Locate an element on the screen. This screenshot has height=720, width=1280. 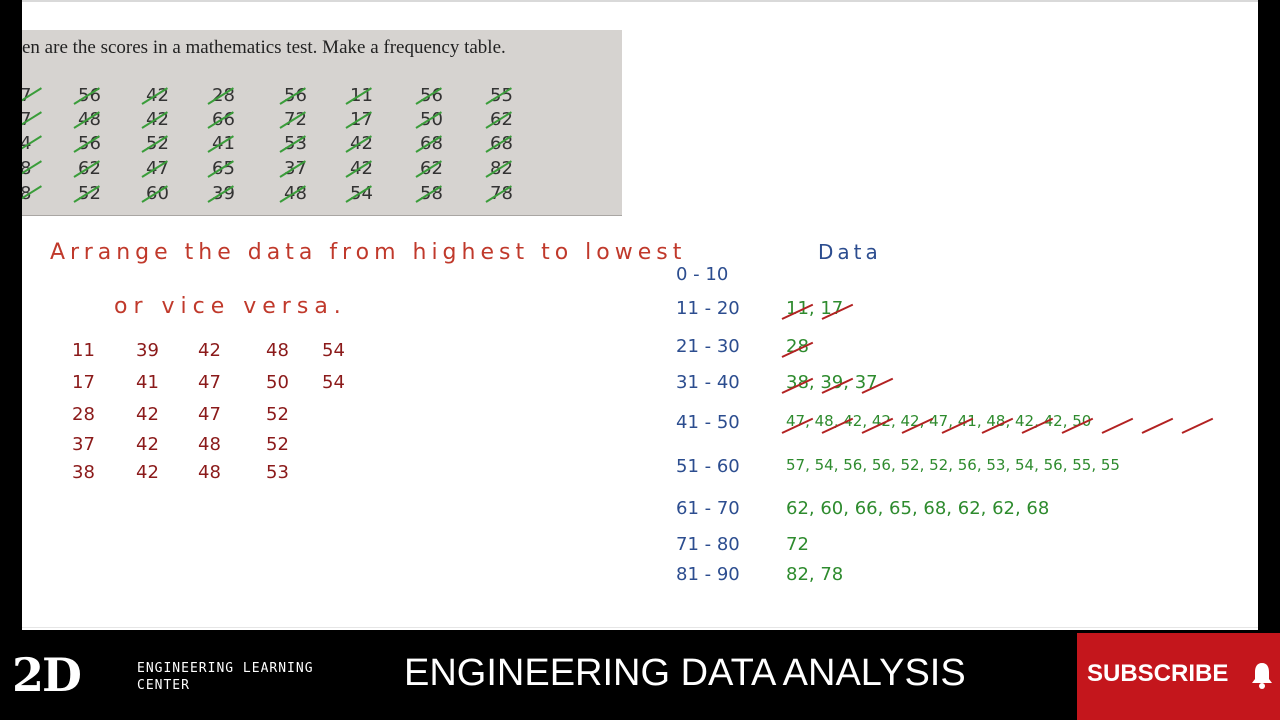
channel-logo-text: ENGINEERING LEARNING CENTER is located at coordinates (225, 677).